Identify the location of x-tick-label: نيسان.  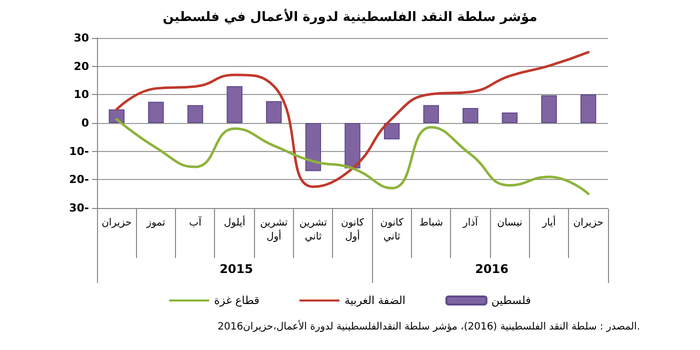
(509, 223).